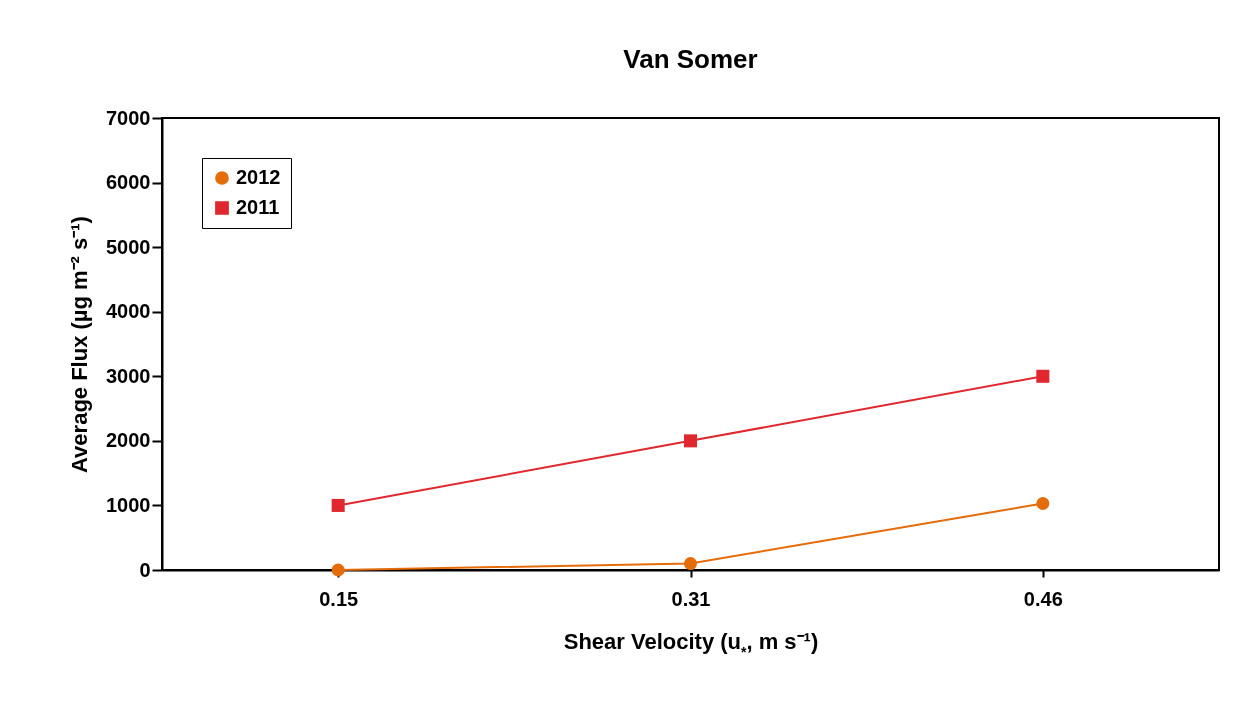 The height and width of the screenshot is (703, 1252). Describe the element at coordinates (339, 598) in the screenshot. I see `x-tick-label: 0.15` at that location.